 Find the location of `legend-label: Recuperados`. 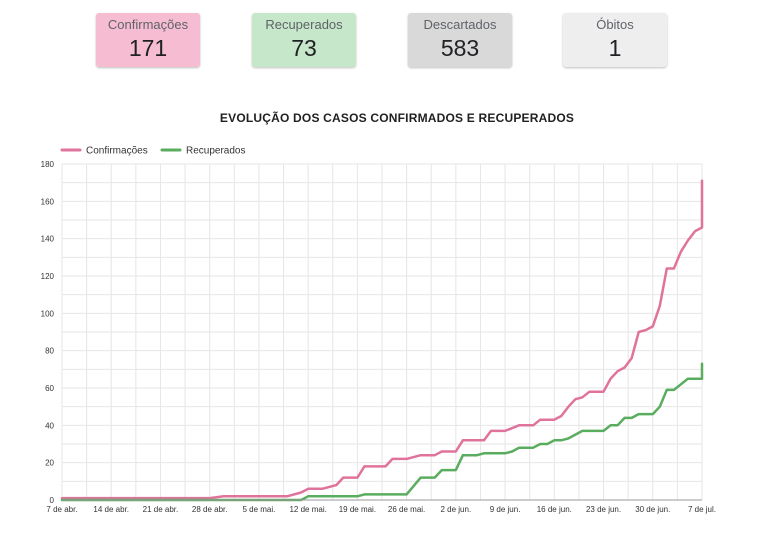

legend-label: Recuperados is located at coordinates (215, 151).